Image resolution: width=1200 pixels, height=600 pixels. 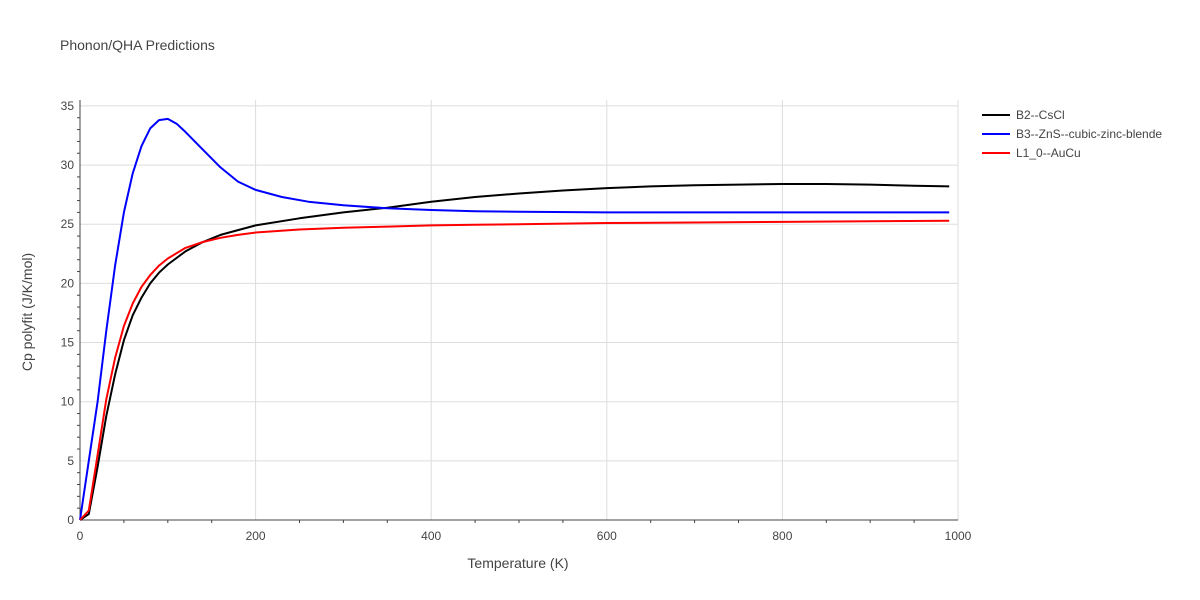 I want to click on y-tick-label: 25, so click(x=68, y=224).